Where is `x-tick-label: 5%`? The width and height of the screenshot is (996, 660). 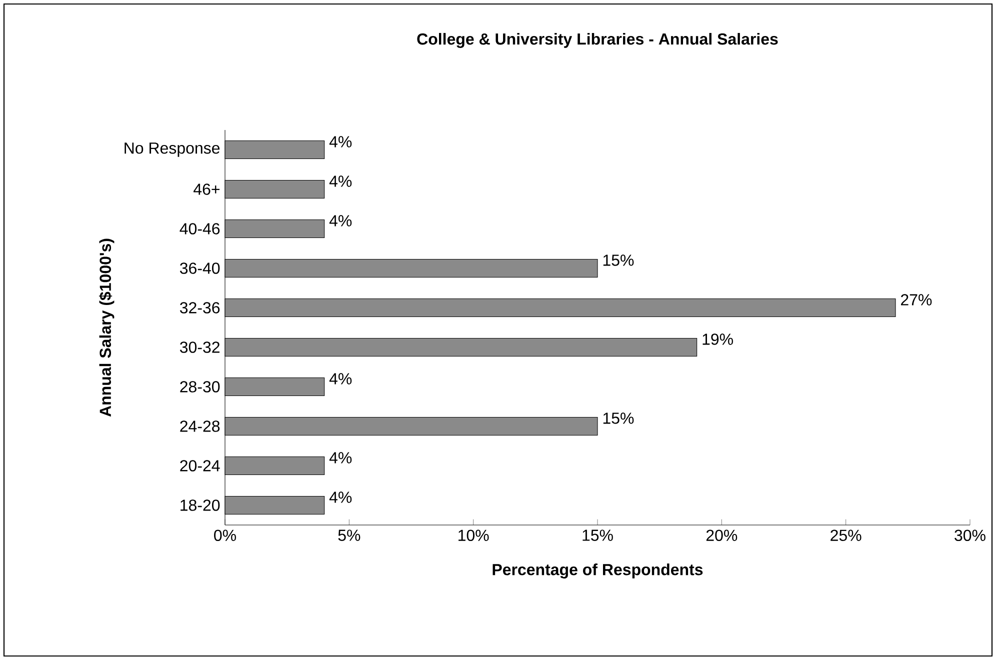
x-tick-label: 5% is located at coordinates (349, 535).